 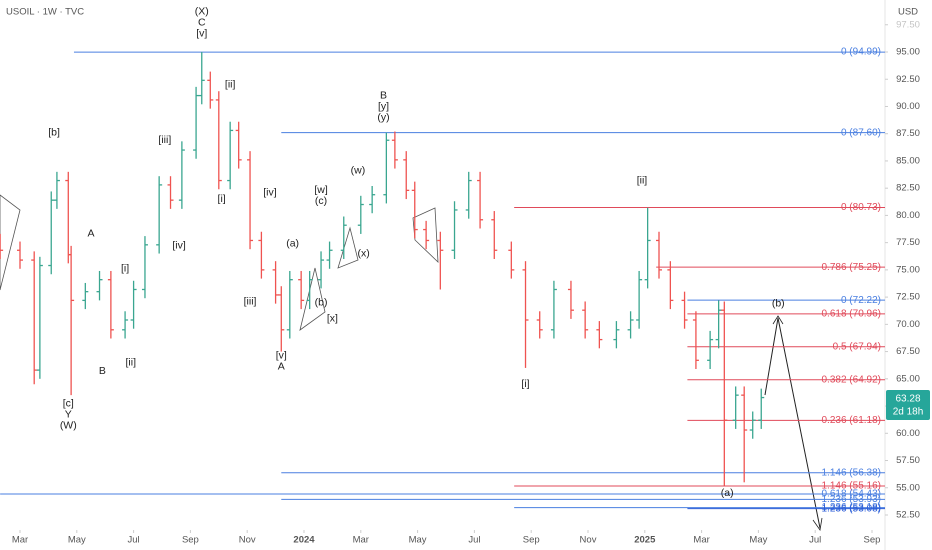 What do you see at coordinates (321, 201) in the screenshot?
I see `wave-label: (c)` at bounding box center [321, 201].